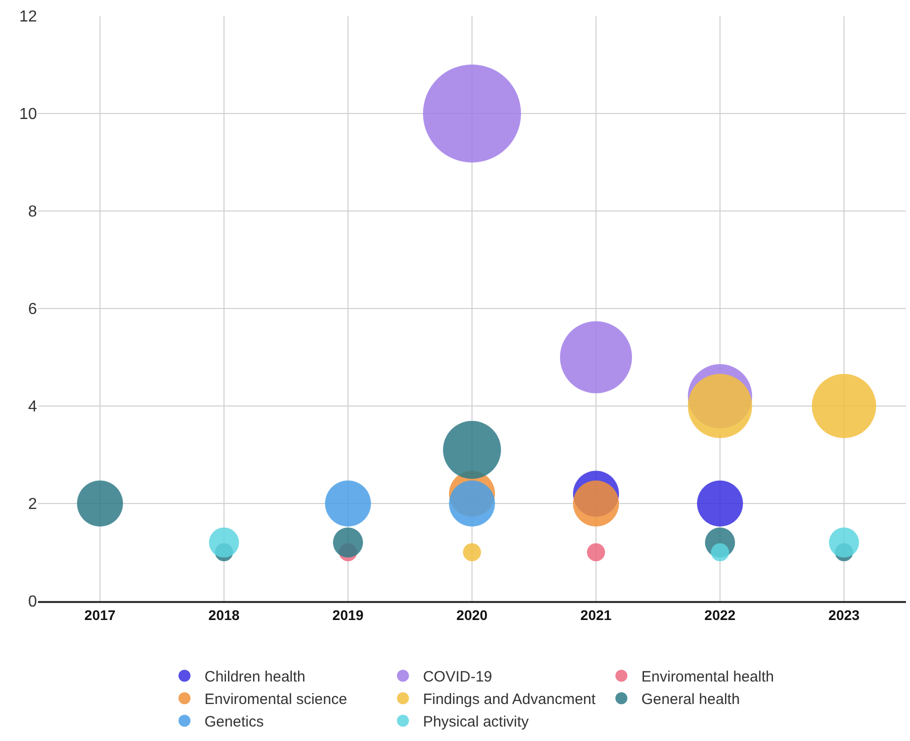 The height and width of the screenshot is (741, 910). I want to click on x-tick-label: 2021, so click(596, 614).